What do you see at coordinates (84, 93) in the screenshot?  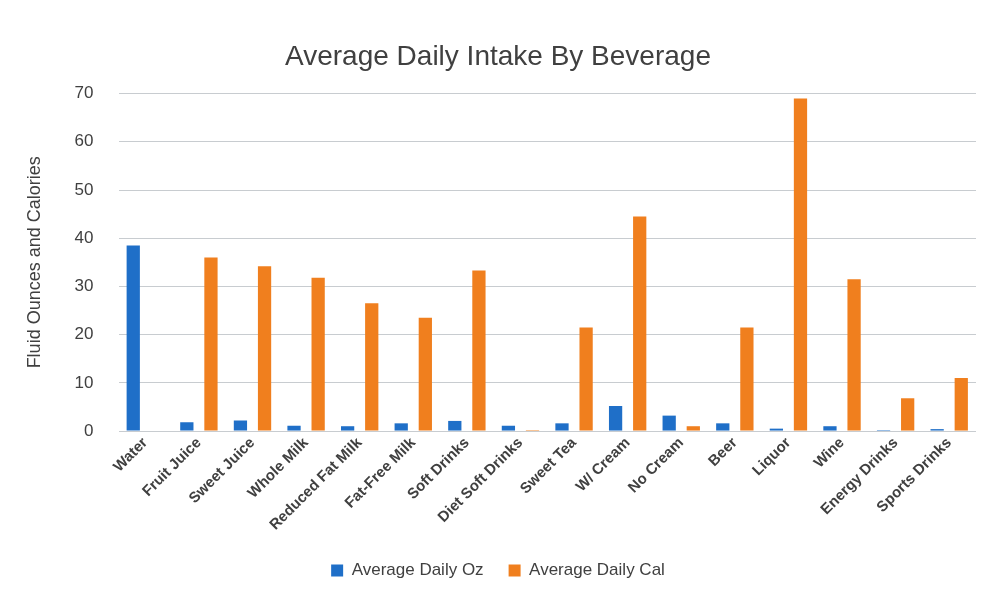 I see `y-tick-label: 70` at bounding box center [84, 93].